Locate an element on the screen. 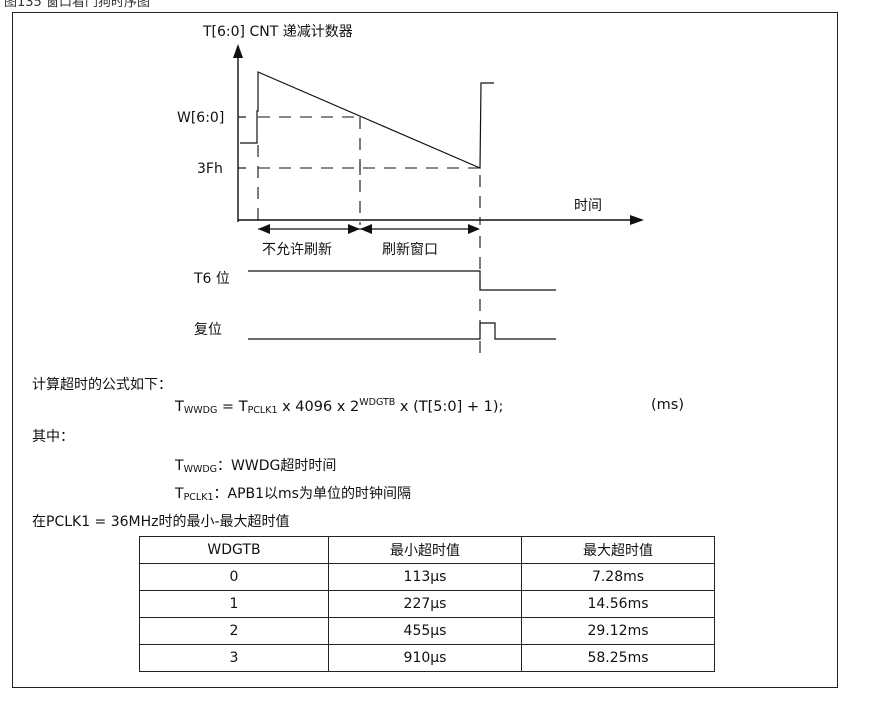  x-axis-arrow is located at coordinates (637, 220).